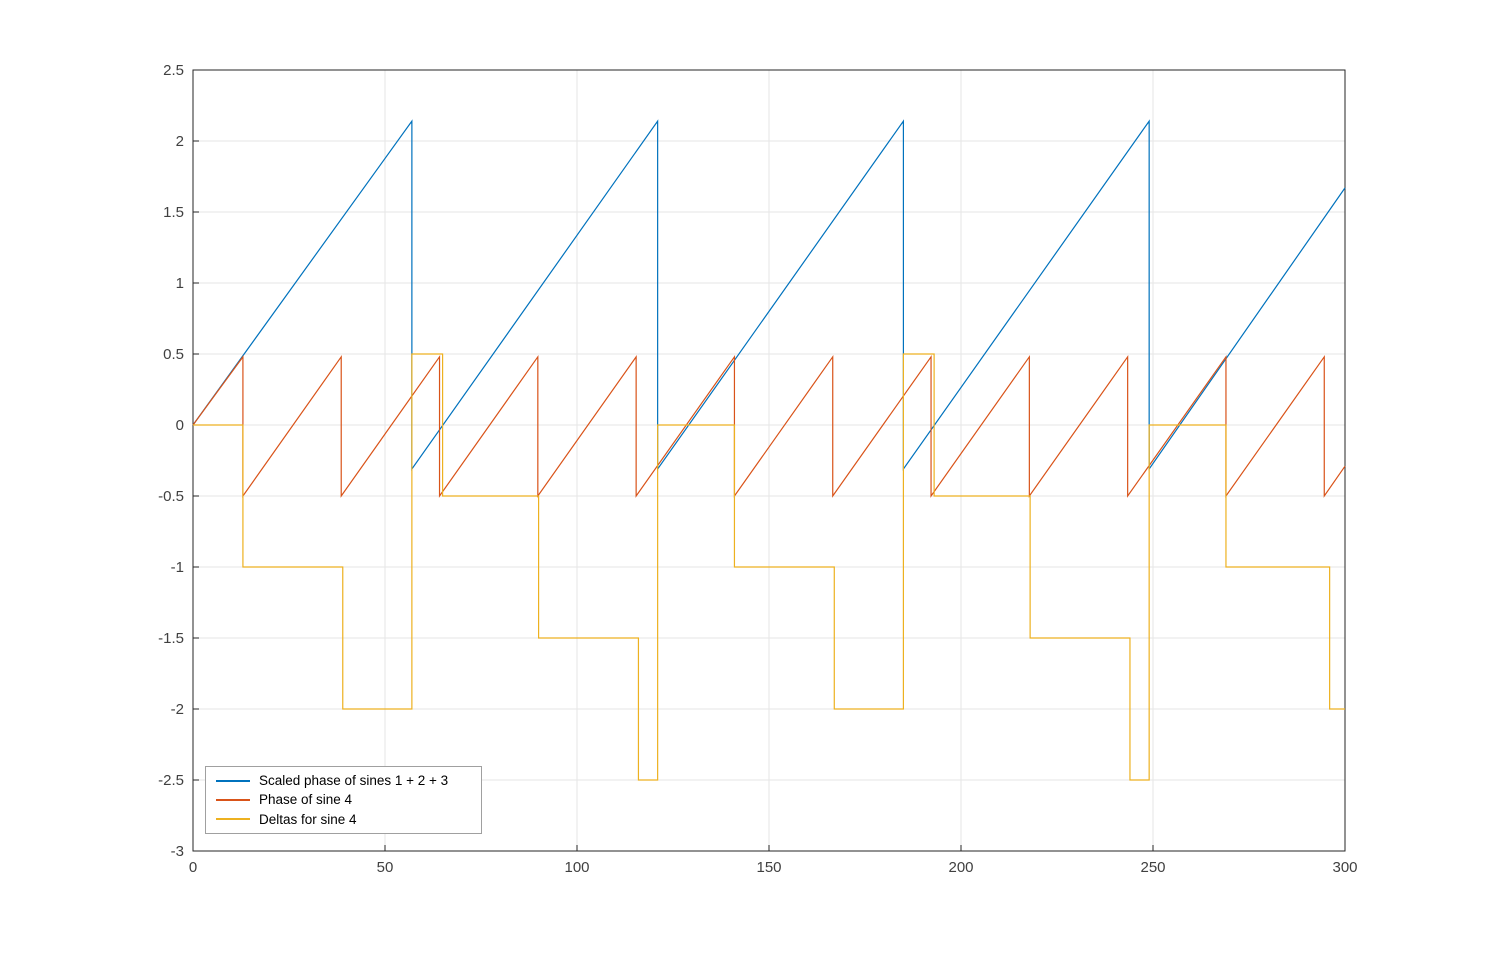 This screenshot has width=1486, height=953. What do you see at coordinates (233, 780) in the screenshot?
I see `legend-line-sample-blue` at bounding box center [233, 780].